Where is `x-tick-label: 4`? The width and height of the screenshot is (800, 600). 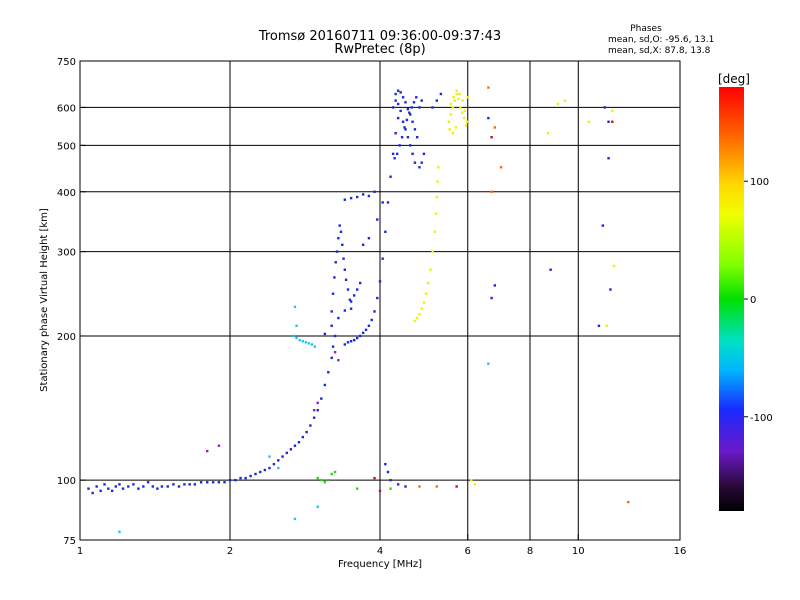 x-tick-label: 4 is located at coordinates (380, 551).